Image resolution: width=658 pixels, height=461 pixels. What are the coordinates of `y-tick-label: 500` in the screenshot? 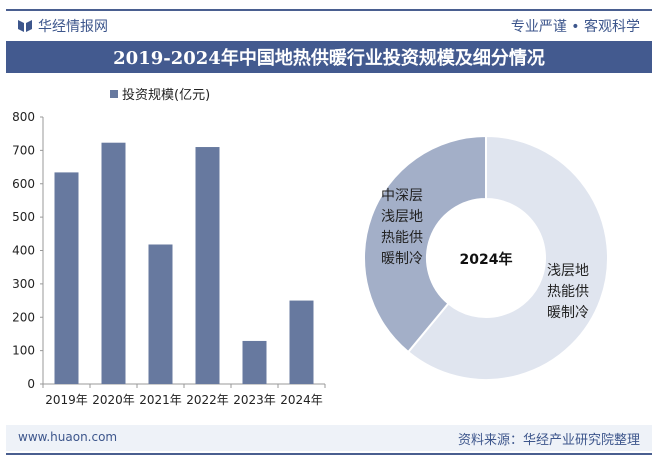 It's located at (23, 217).